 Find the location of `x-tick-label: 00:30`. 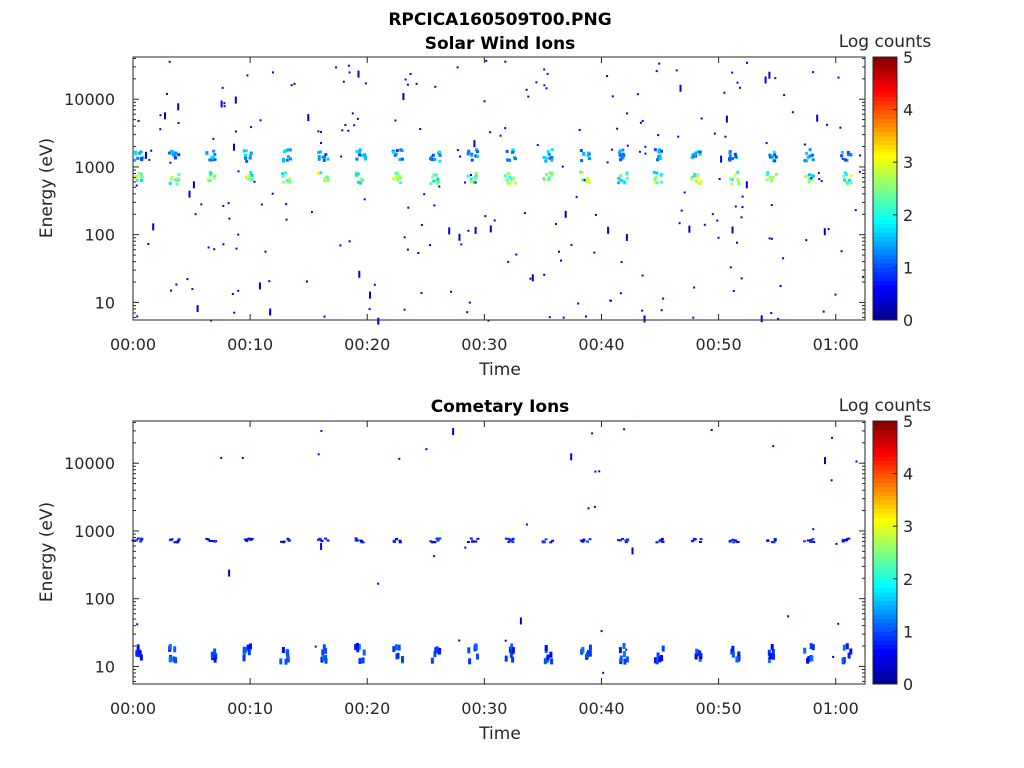

x-tick-label: 00:30 is located at coordinates (484, 344).